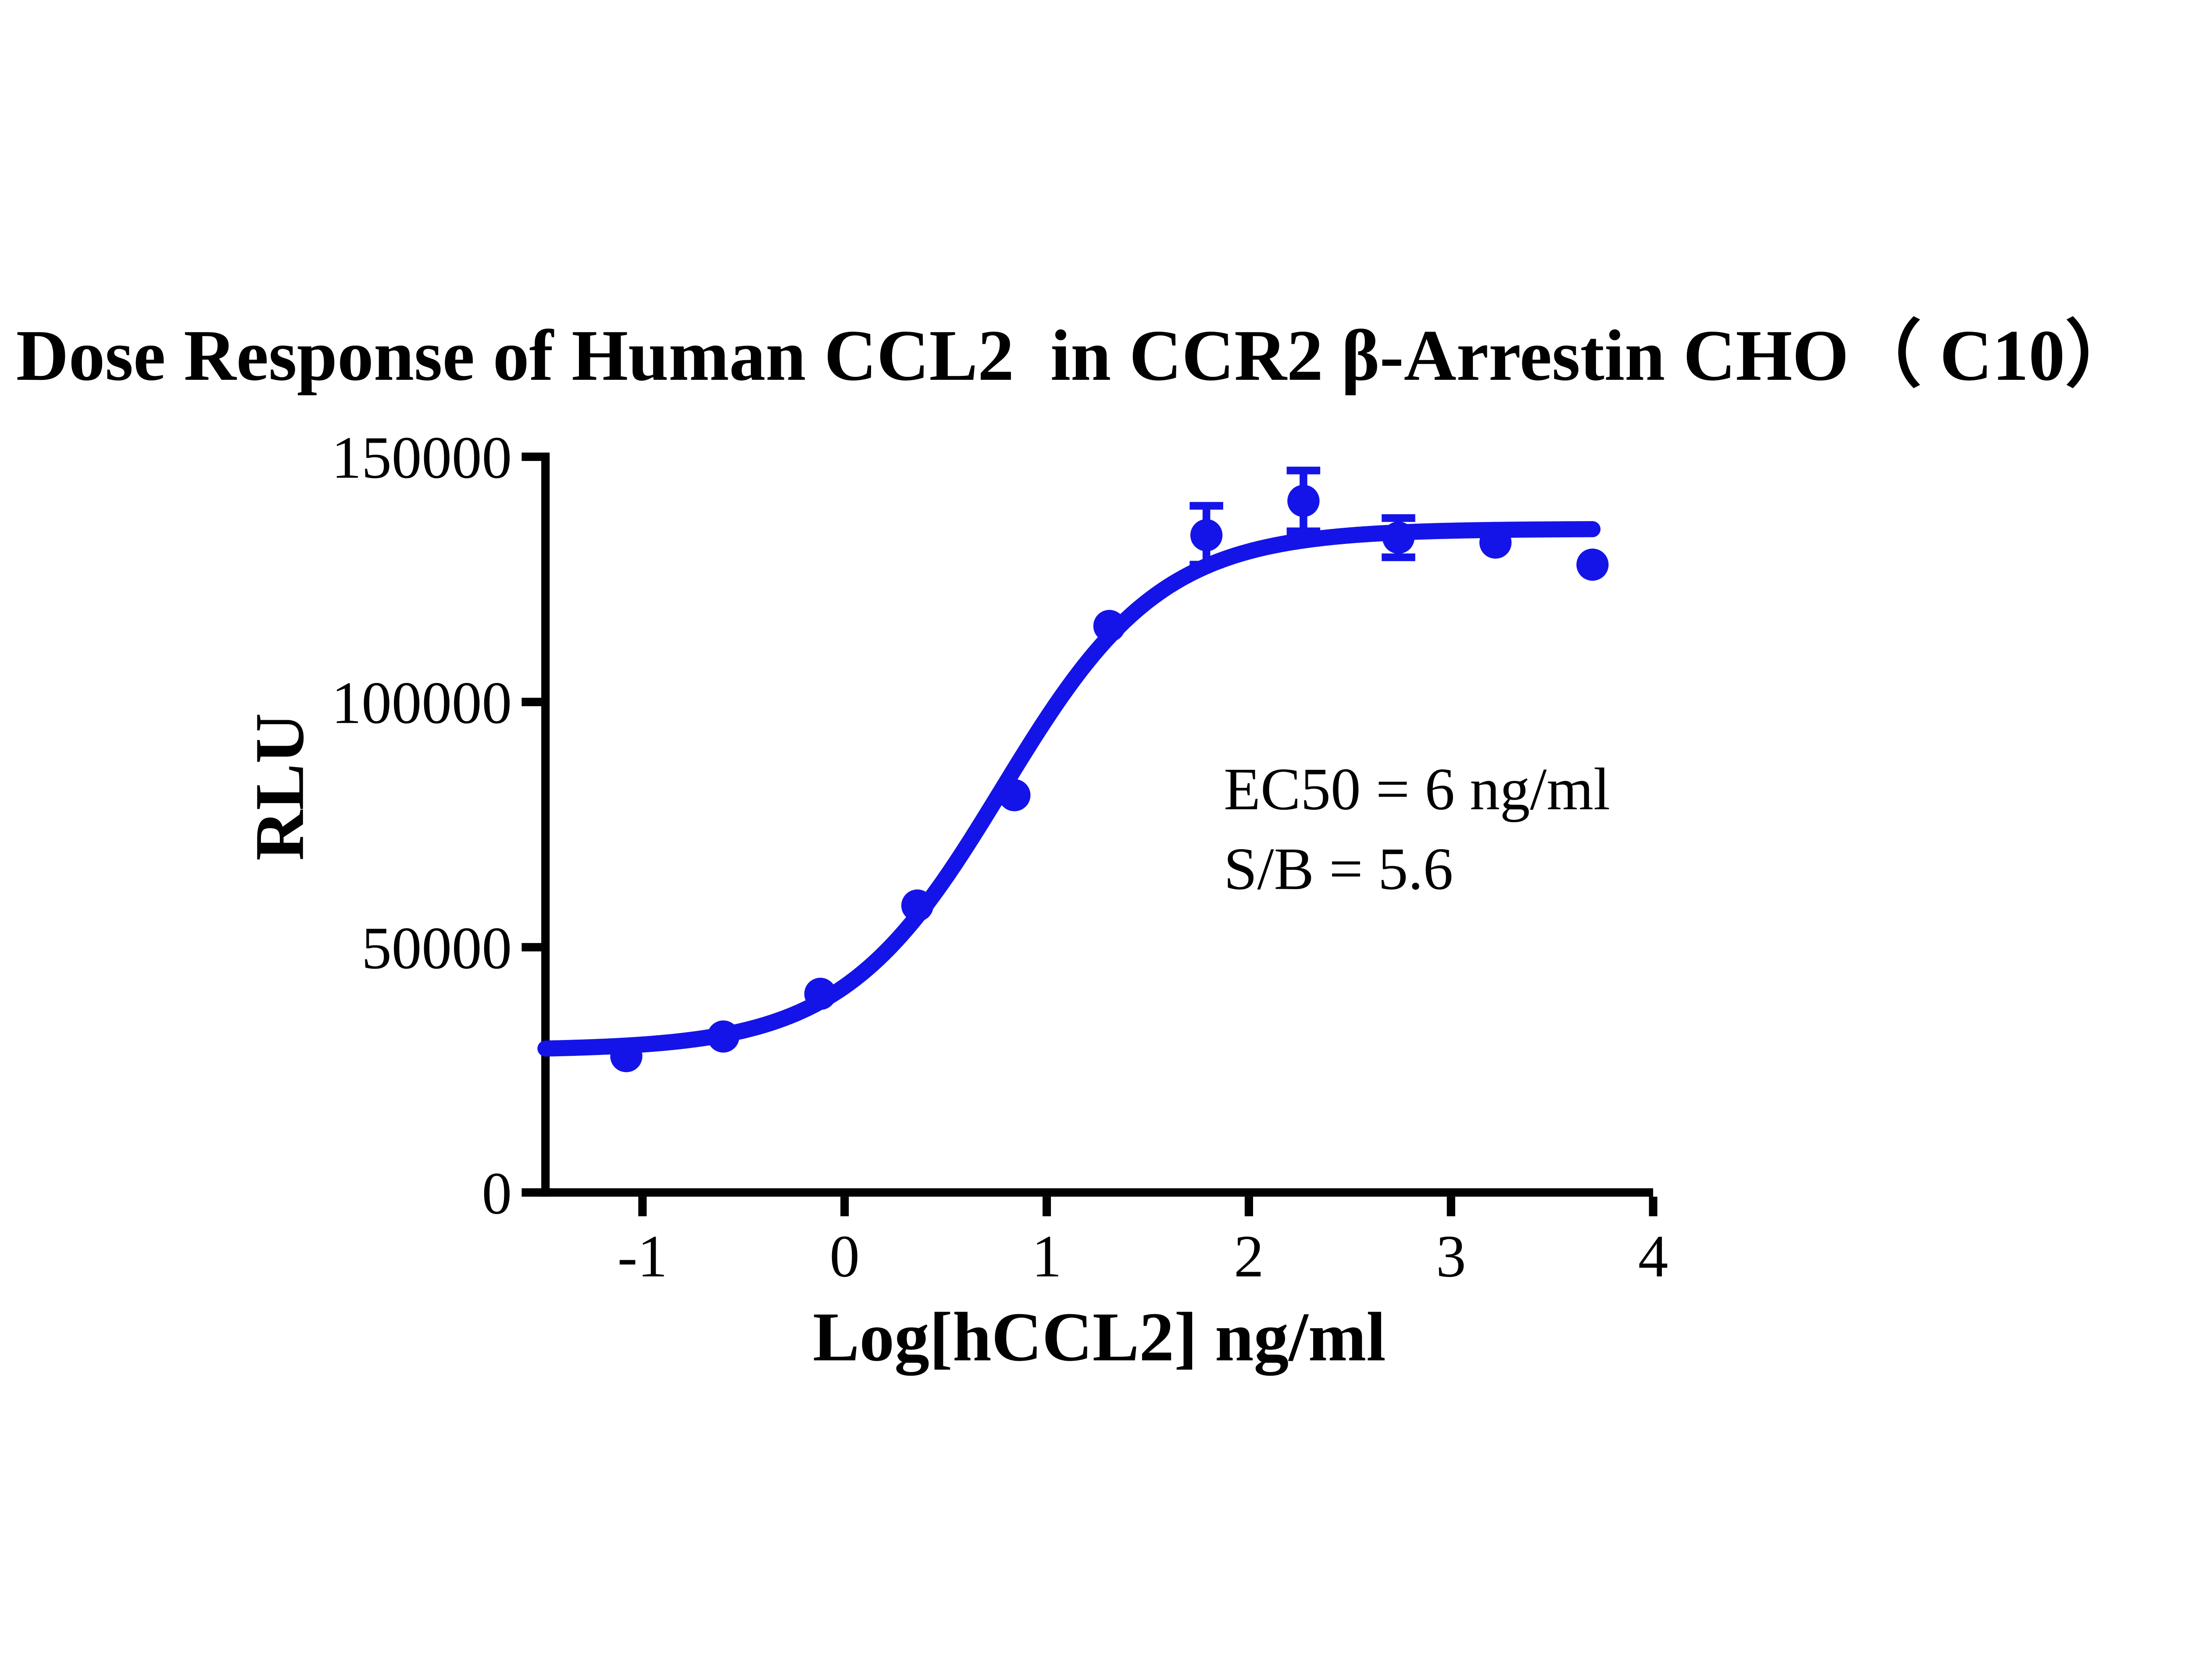 The image size is (2193, 1680). I want to click on y-tick-label: 100000, so click(422, 702).